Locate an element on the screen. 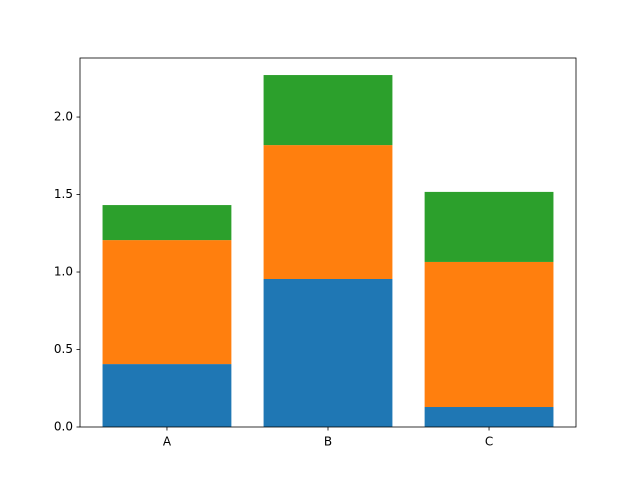 The width and height of the screenshot is (640, 480). x-tick-label: A is located at coordinates (167, 442).